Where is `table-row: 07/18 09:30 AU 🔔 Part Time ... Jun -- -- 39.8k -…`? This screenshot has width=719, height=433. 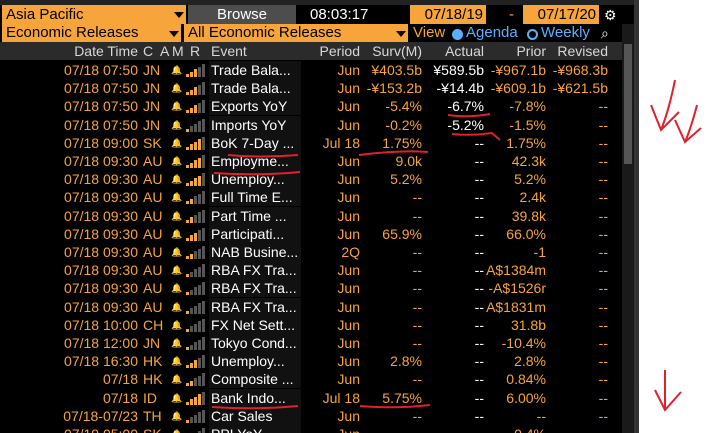 table-row: 07/18 09:30 AU 🔔 Part Time ... Jun -- -- 39.8k -… is located at coordinates (317, 215).